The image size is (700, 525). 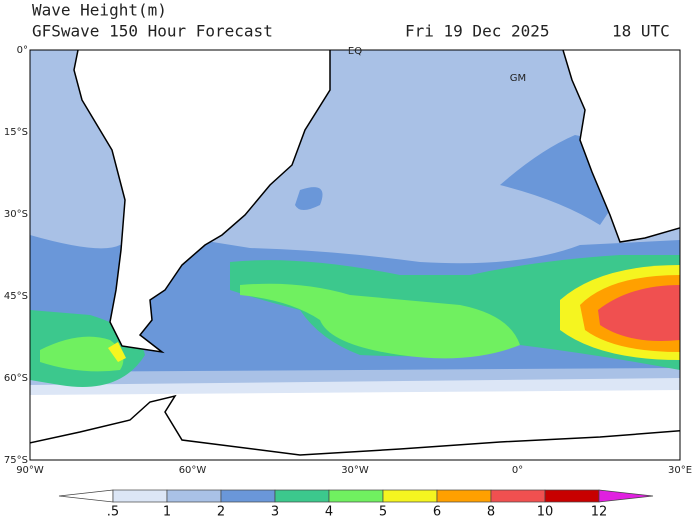 I want to click on subtitle: GFSwave 150 Hour Forecast, so click(x=152, y=31).